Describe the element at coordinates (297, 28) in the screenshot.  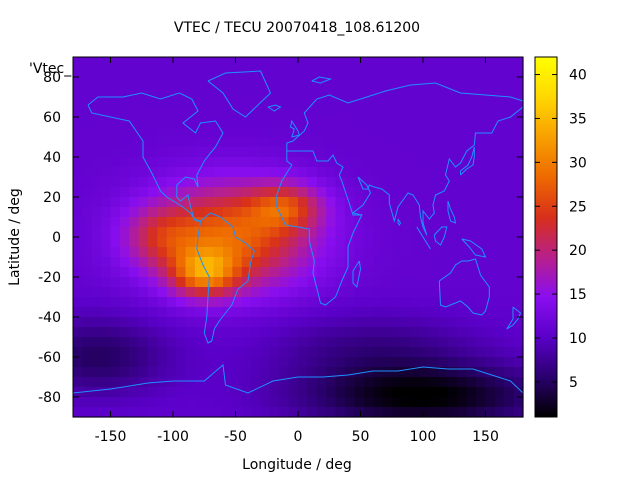
I see `chart-title: VTEC / TECU 20070418_108.61200` at that location.